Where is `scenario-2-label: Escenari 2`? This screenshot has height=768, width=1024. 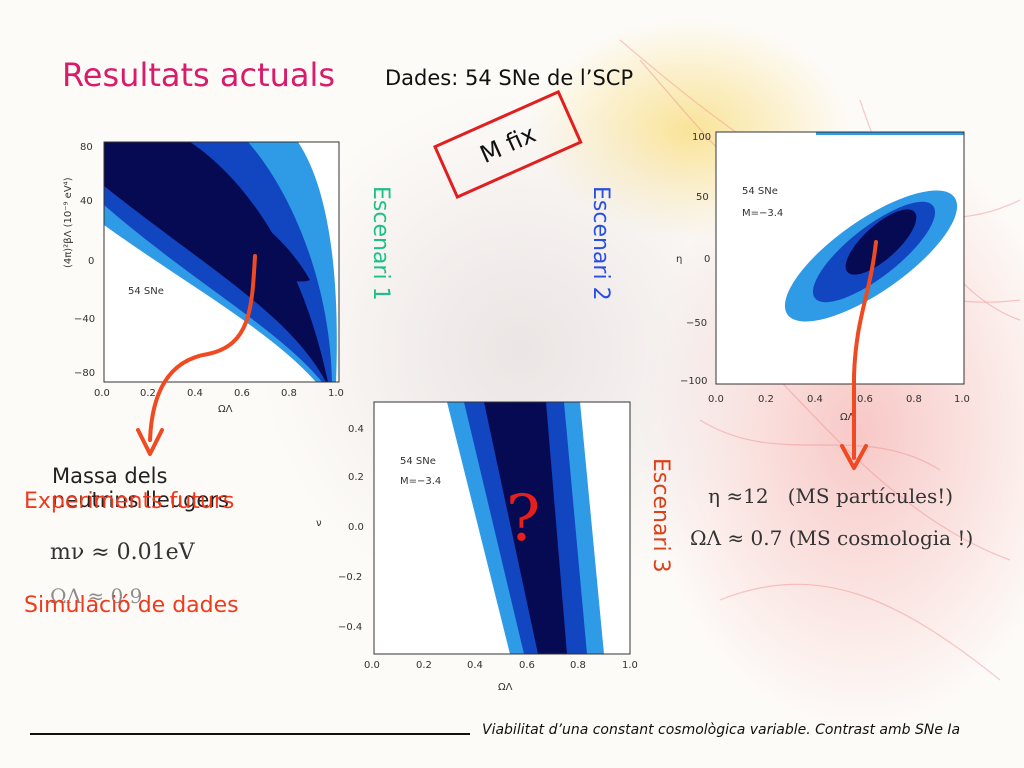
scenario-2-label: Escenari 2 is located at coordinates (600, 243).